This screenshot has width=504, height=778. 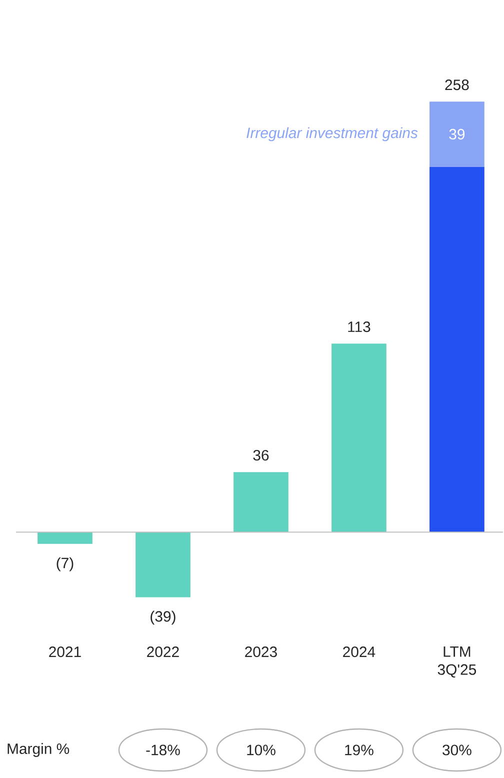 I want to click on data-label: 39, so click(x=457, y=134).